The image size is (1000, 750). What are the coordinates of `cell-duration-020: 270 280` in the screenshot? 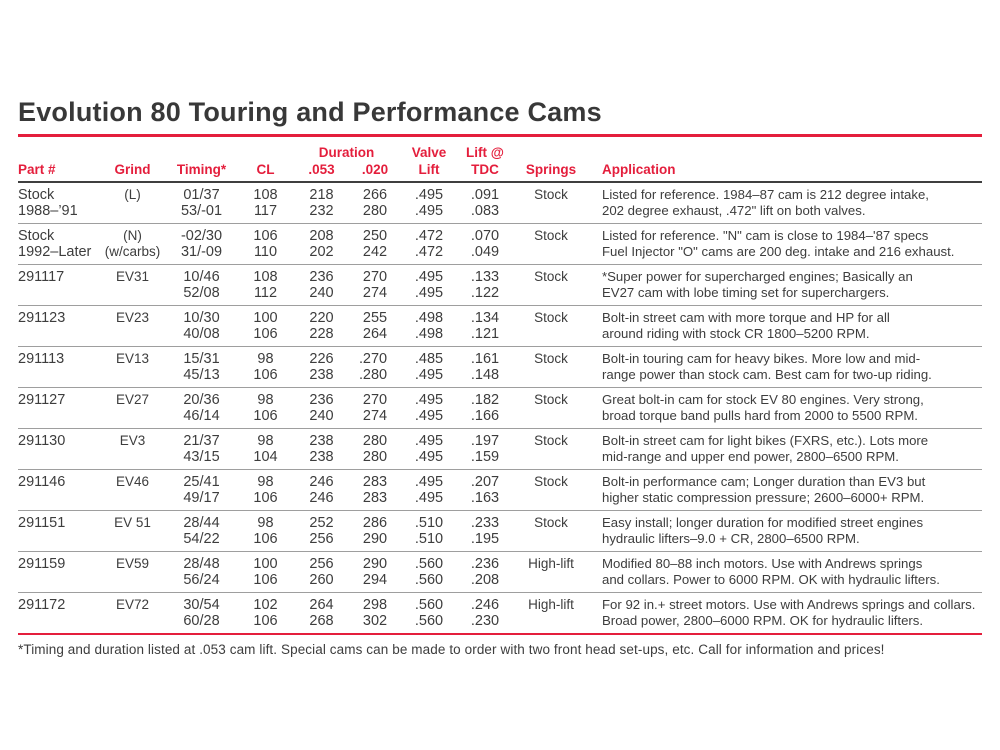 It's located at (375, 367).